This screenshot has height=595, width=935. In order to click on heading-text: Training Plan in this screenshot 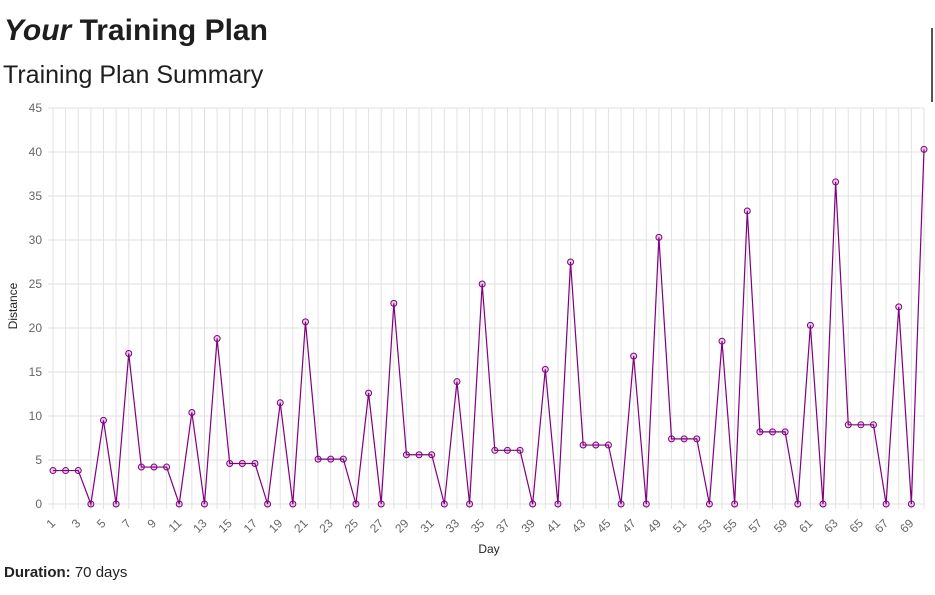, I will do `click(173, 30)`.